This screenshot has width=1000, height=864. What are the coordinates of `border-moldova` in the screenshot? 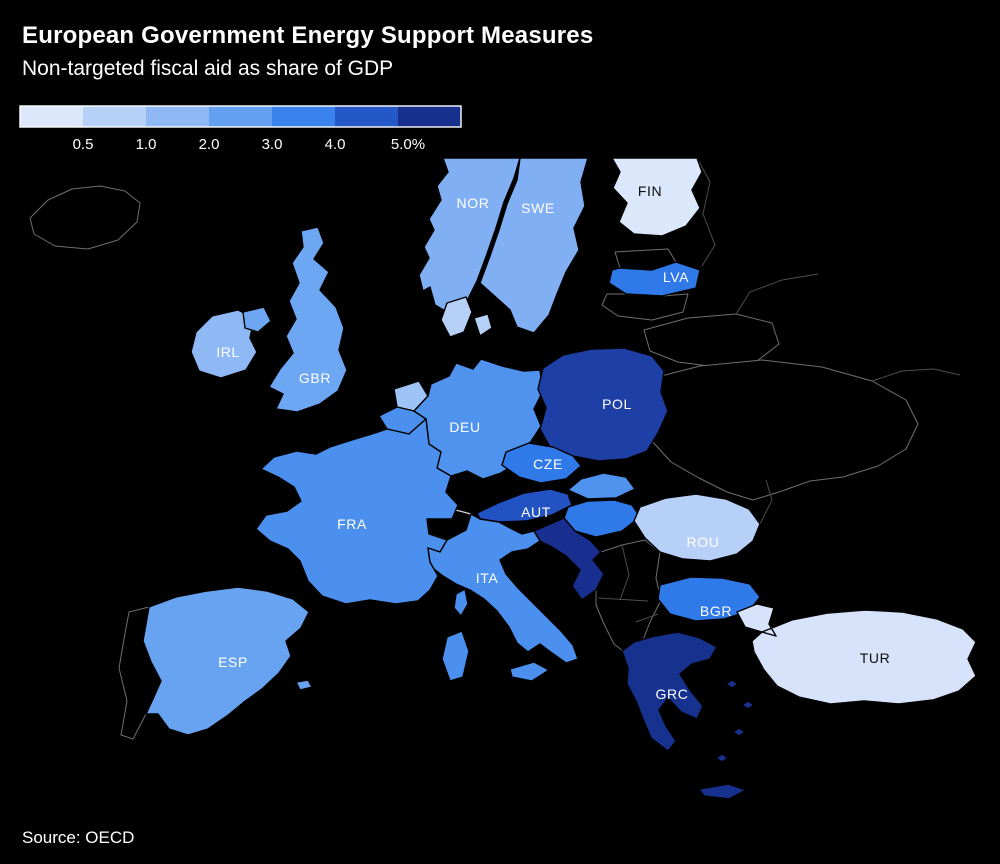 It's located at (766, 502).